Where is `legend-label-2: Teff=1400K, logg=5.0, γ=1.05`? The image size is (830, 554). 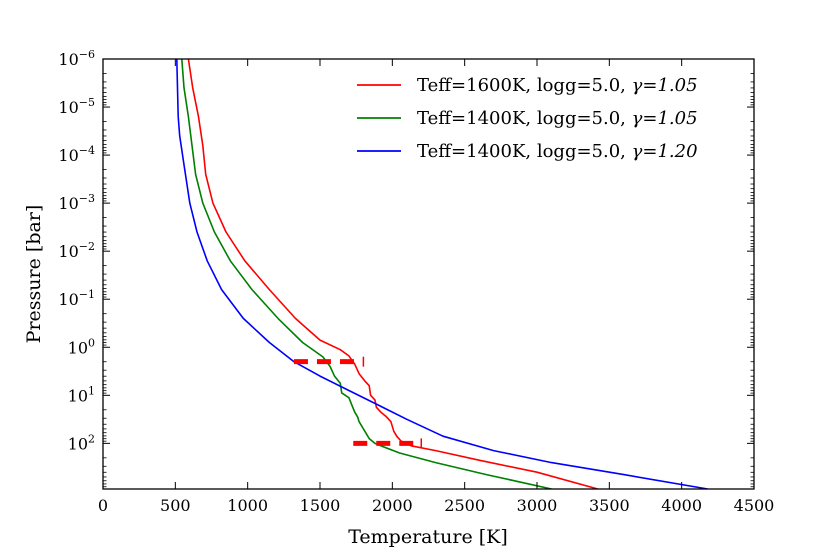 legend-label-2: Teff=1400K, logg=5.0, γ=1.05 is located at coordinates (557, 118).